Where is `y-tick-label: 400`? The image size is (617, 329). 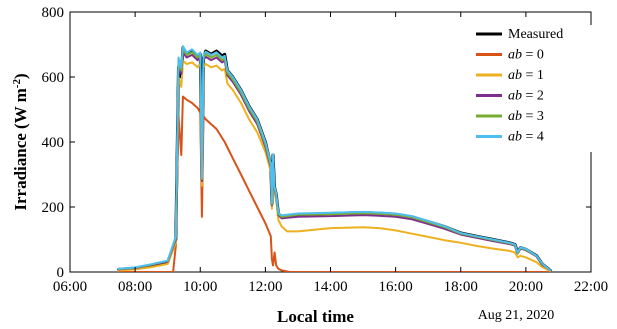 y-tick-label: 400 is located at coordinates (53, 143).